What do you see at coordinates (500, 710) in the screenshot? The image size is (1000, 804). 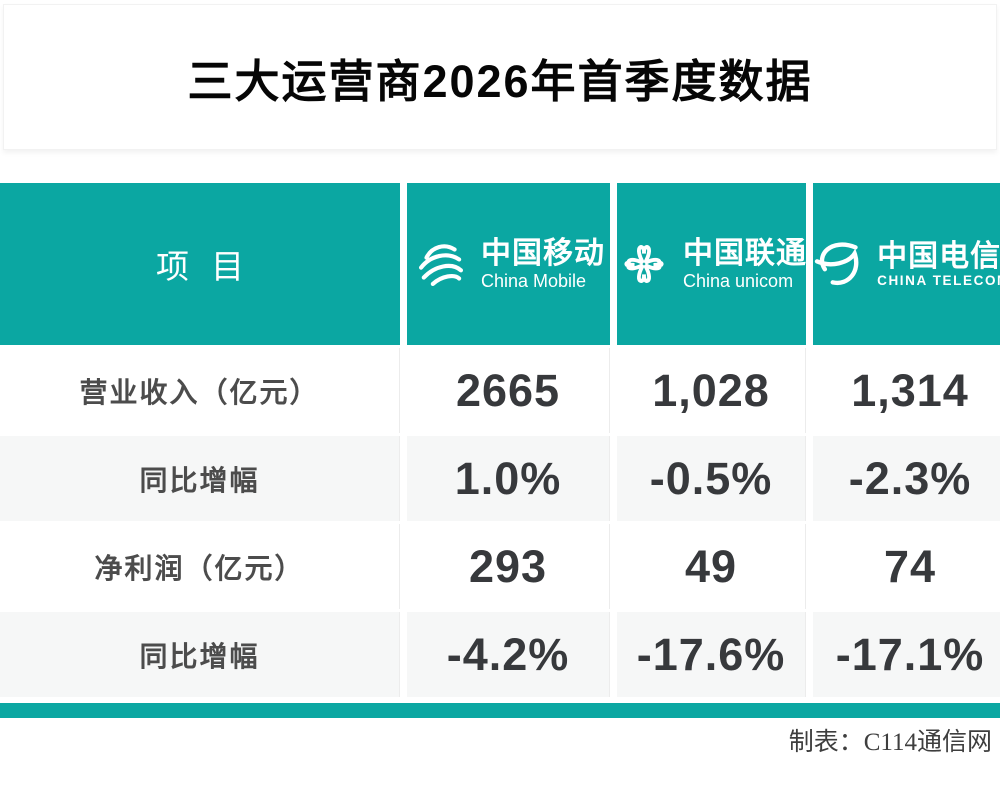 I see `accent-bar` at bounding box center [500, 710].